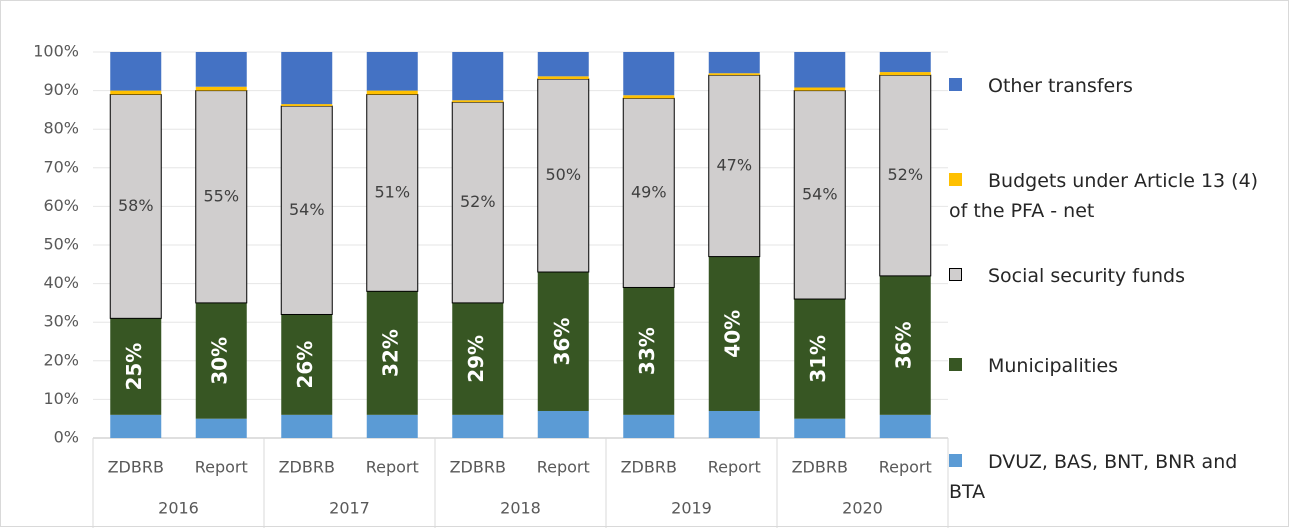  I want to click on data-label: 29%, so click(476, 359).